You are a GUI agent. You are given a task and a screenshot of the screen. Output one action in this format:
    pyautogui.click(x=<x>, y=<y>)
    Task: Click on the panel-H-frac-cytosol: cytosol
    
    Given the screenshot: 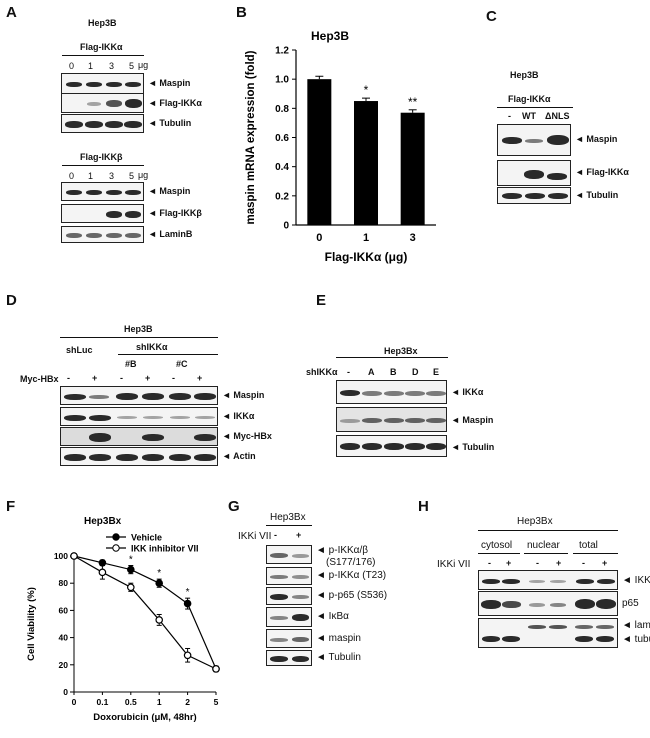 What is the action you would take?
    pyautogui.click(x=497, y=545)
    